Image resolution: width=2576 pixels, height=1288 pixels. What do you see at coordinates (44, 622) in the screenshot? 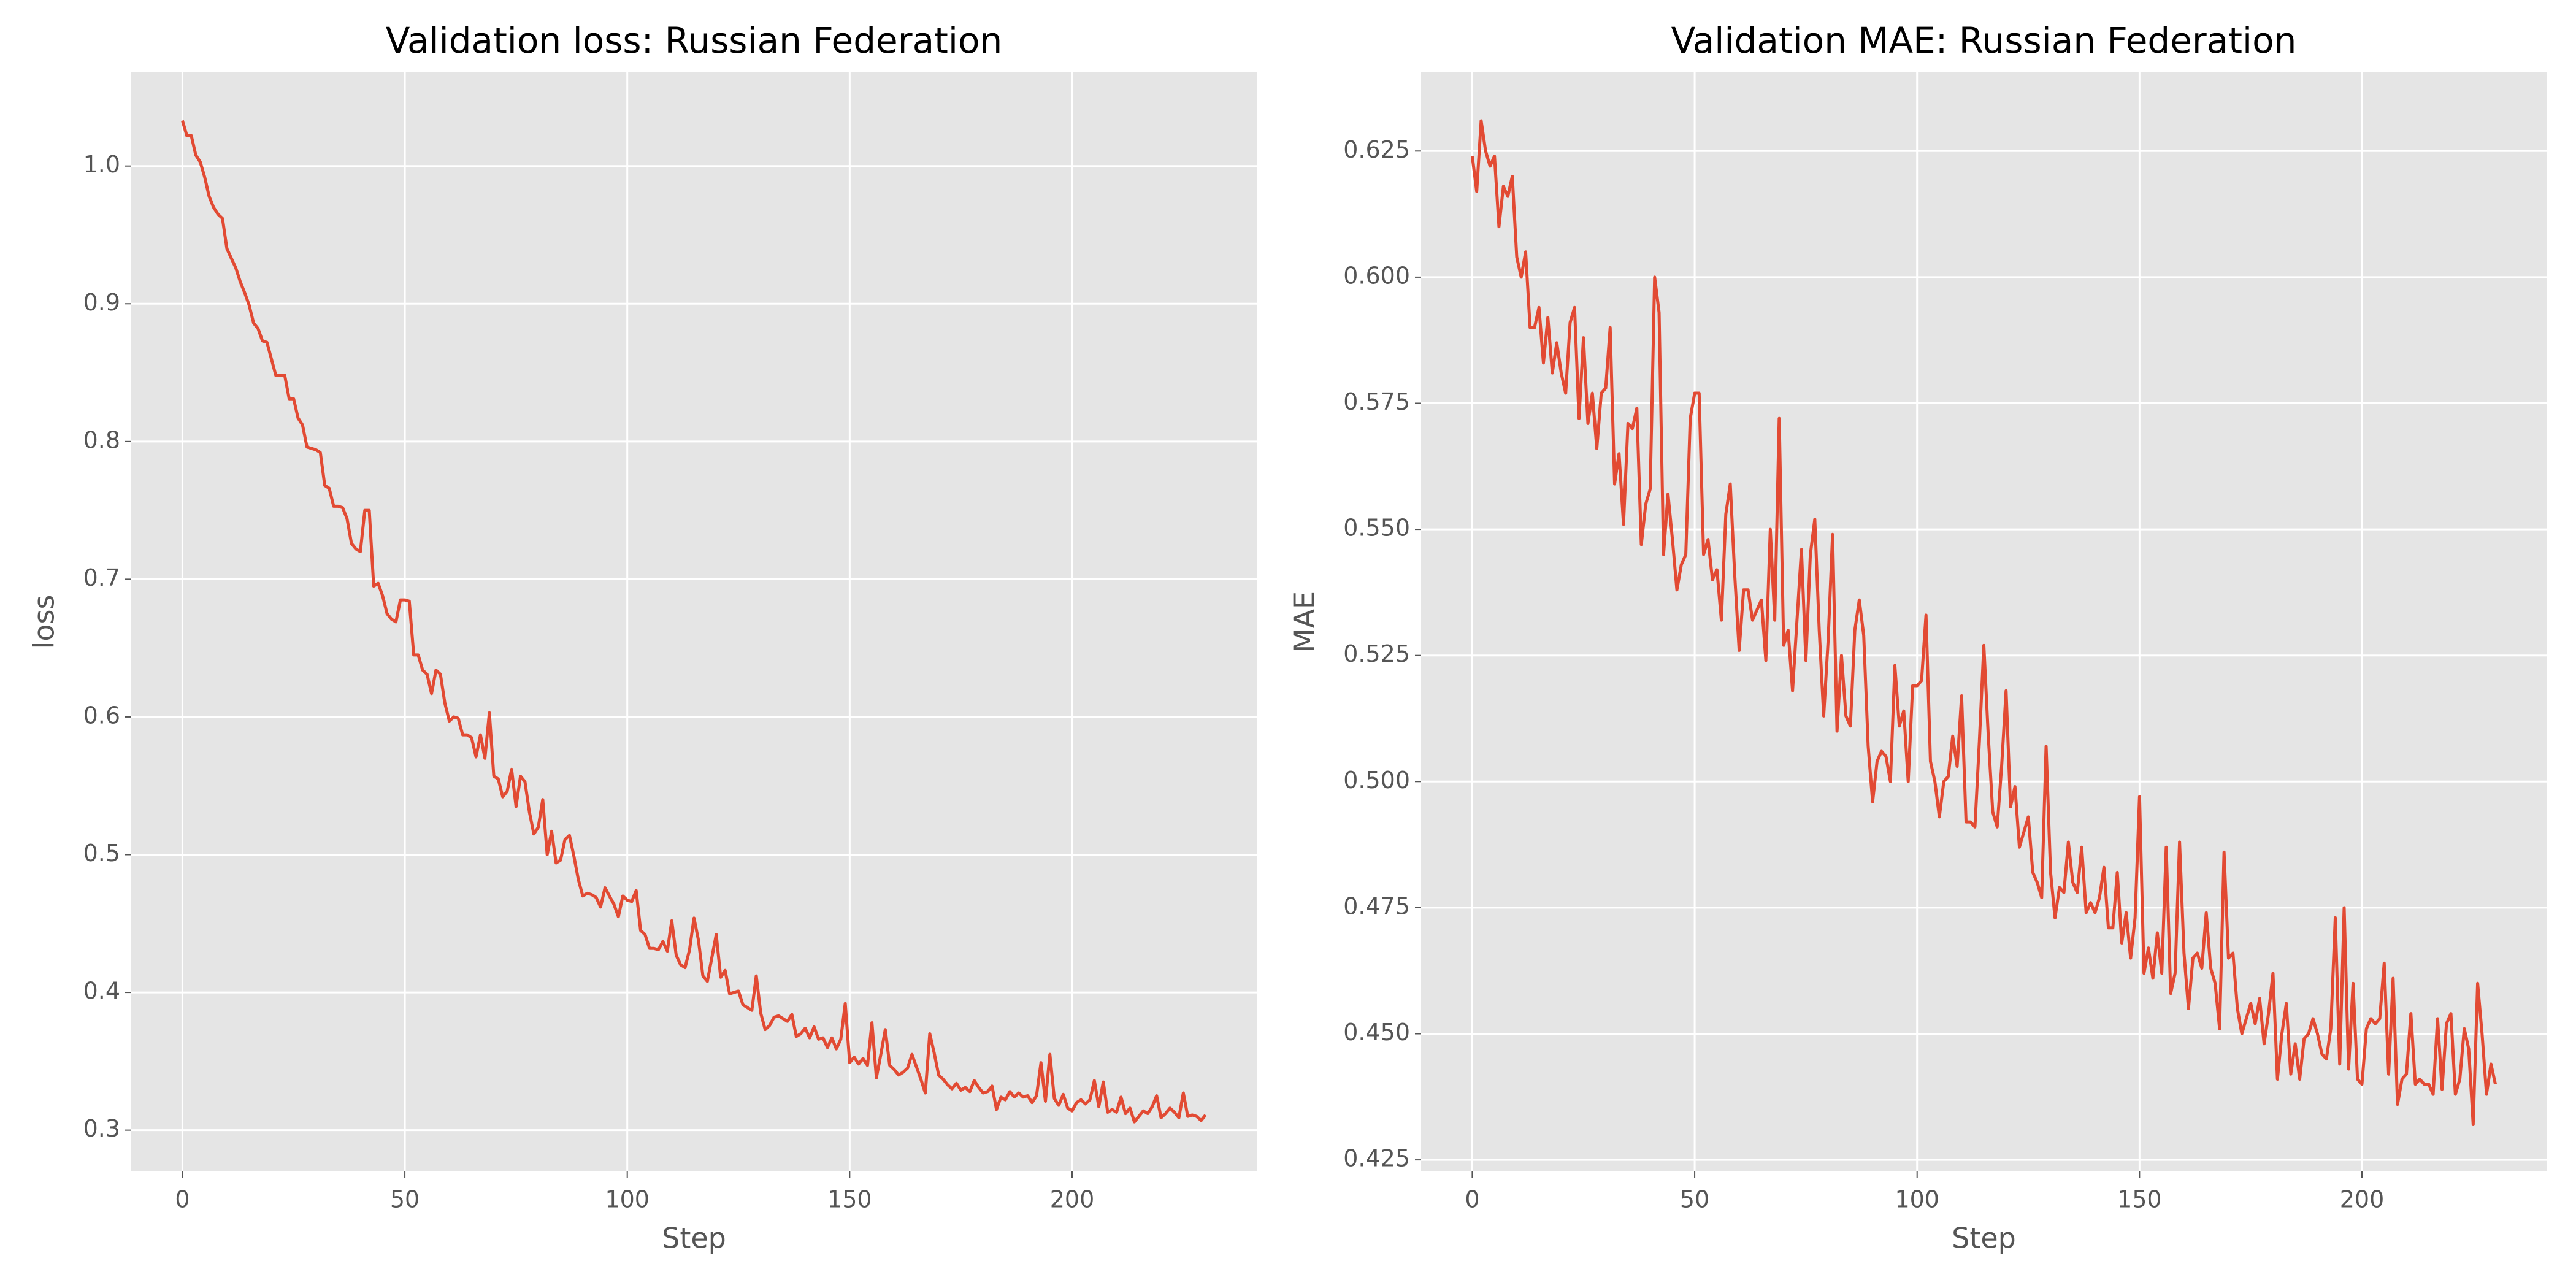
I see `y-axis-label: loss` at bounding box center [44, 622].